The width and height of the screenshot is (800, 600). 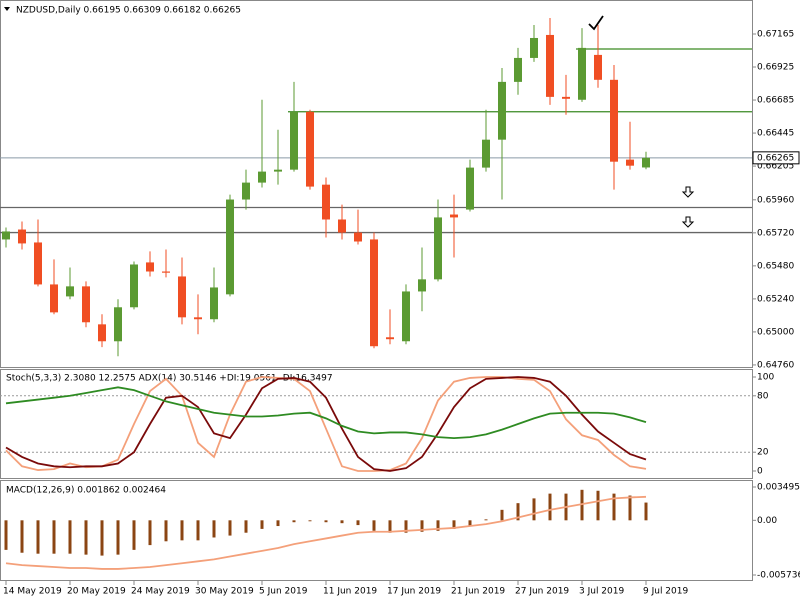 I want to click on x-tick-label: 3 Jul 2019, so click(x=601, y=592).